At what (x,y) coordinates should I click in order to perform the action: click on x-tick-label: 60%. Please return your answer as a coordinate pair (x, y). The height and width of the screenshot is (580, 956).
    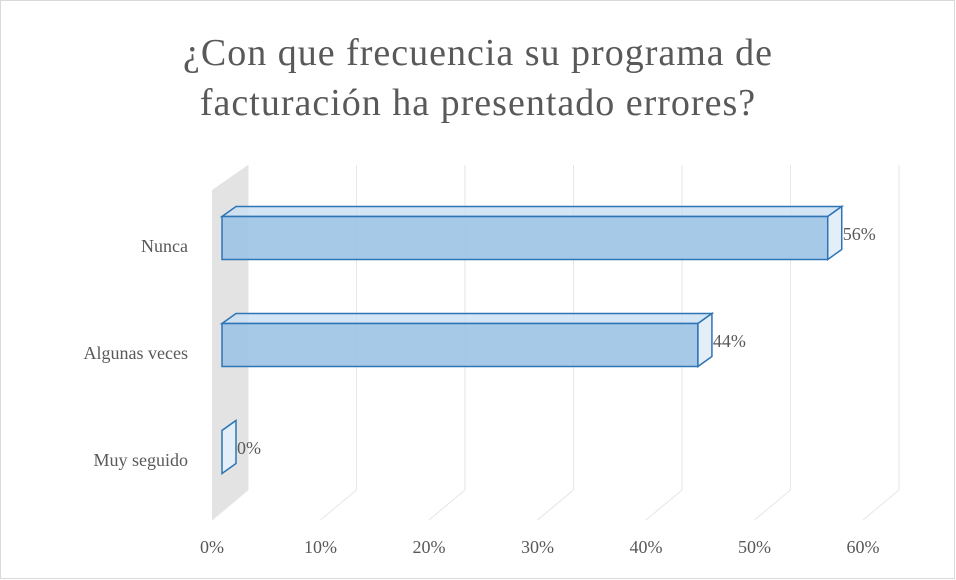
    Looking at the image, I should click on (863, 547).